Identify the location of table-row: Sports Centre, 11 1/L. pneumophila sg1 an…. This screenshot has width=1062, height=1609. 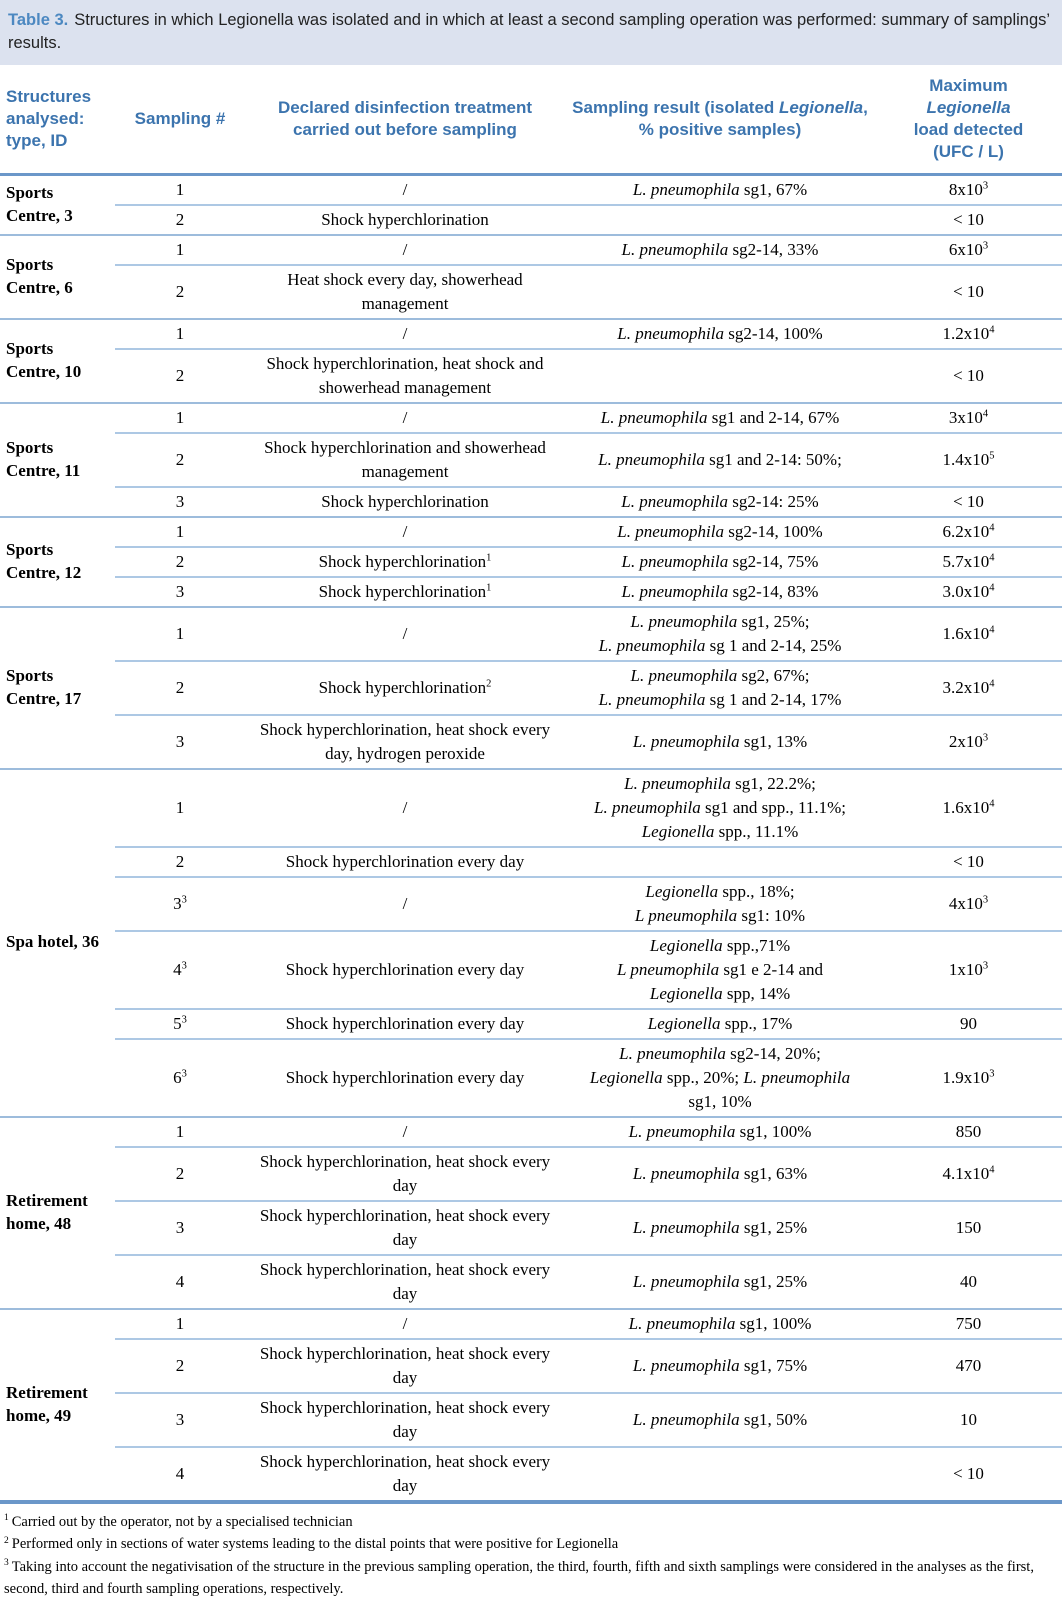
(531, 459).